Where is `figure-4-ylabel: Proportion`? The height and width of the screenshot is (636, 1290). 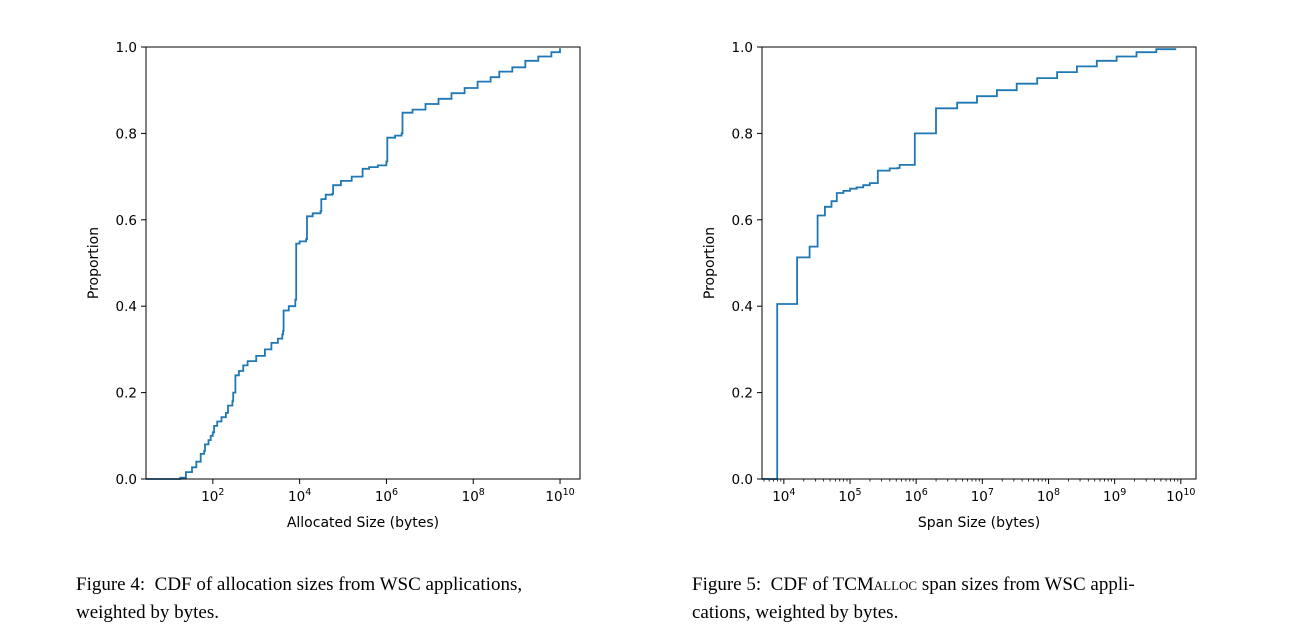
figure-4-ylabel: Proportion is located at coordinates (94, 263).